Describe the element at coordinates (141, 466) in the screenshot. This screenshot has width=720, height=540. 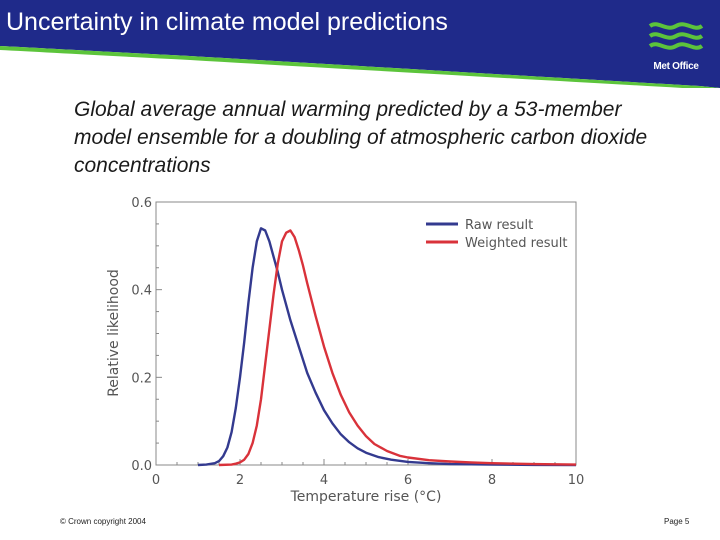
I see `y-tick-label: 0.0` at that location.